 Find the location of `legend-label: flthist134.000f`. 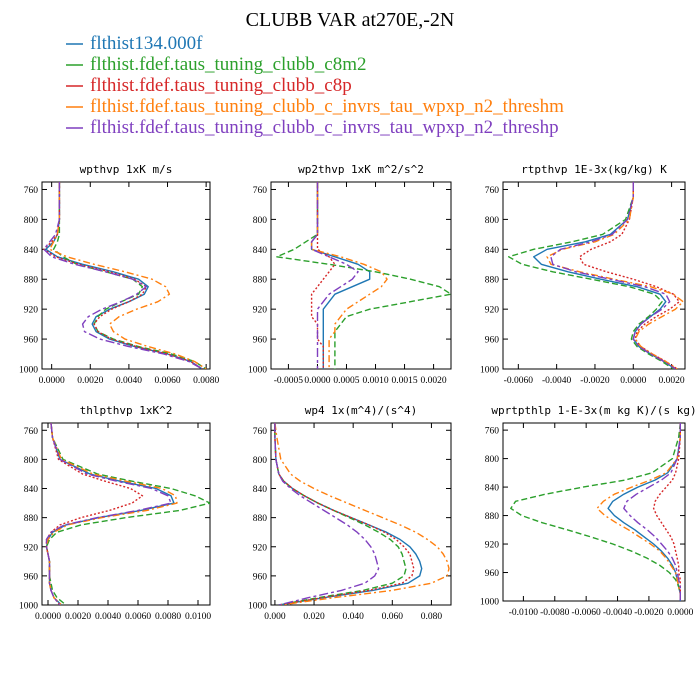

legend-label: flthist134.000f is located at coordinates (146, 43).